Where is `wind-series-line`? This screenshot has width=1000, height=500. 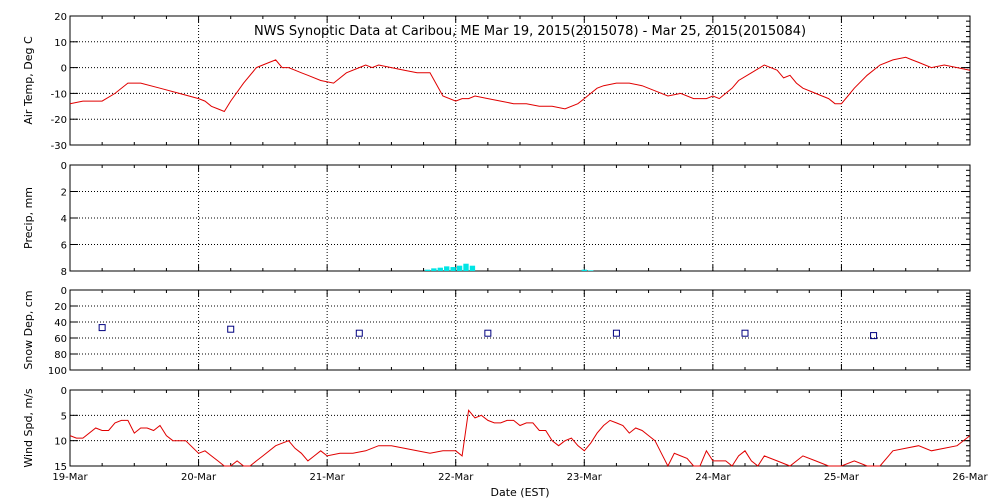
wind-series-line is located at coordinates (520, 438).